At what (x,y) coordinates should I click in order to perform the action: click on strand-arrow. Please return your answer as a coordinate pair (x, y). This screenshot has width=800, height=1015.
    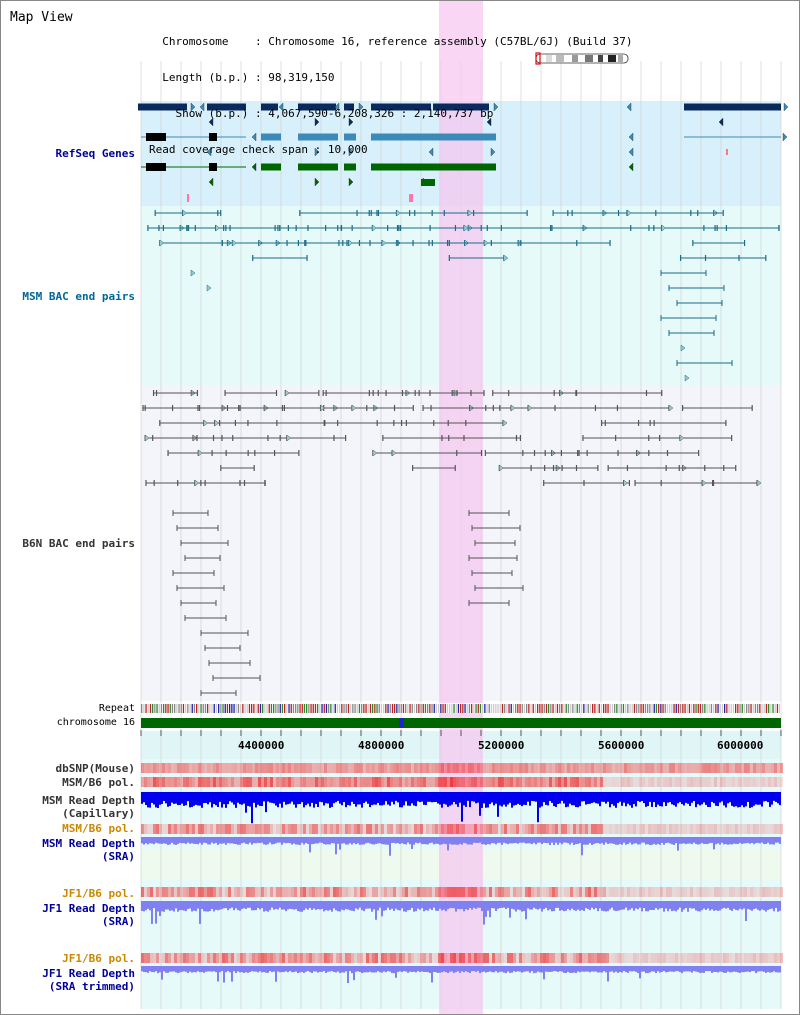
    Looking at the image, I should click on (496, 107).